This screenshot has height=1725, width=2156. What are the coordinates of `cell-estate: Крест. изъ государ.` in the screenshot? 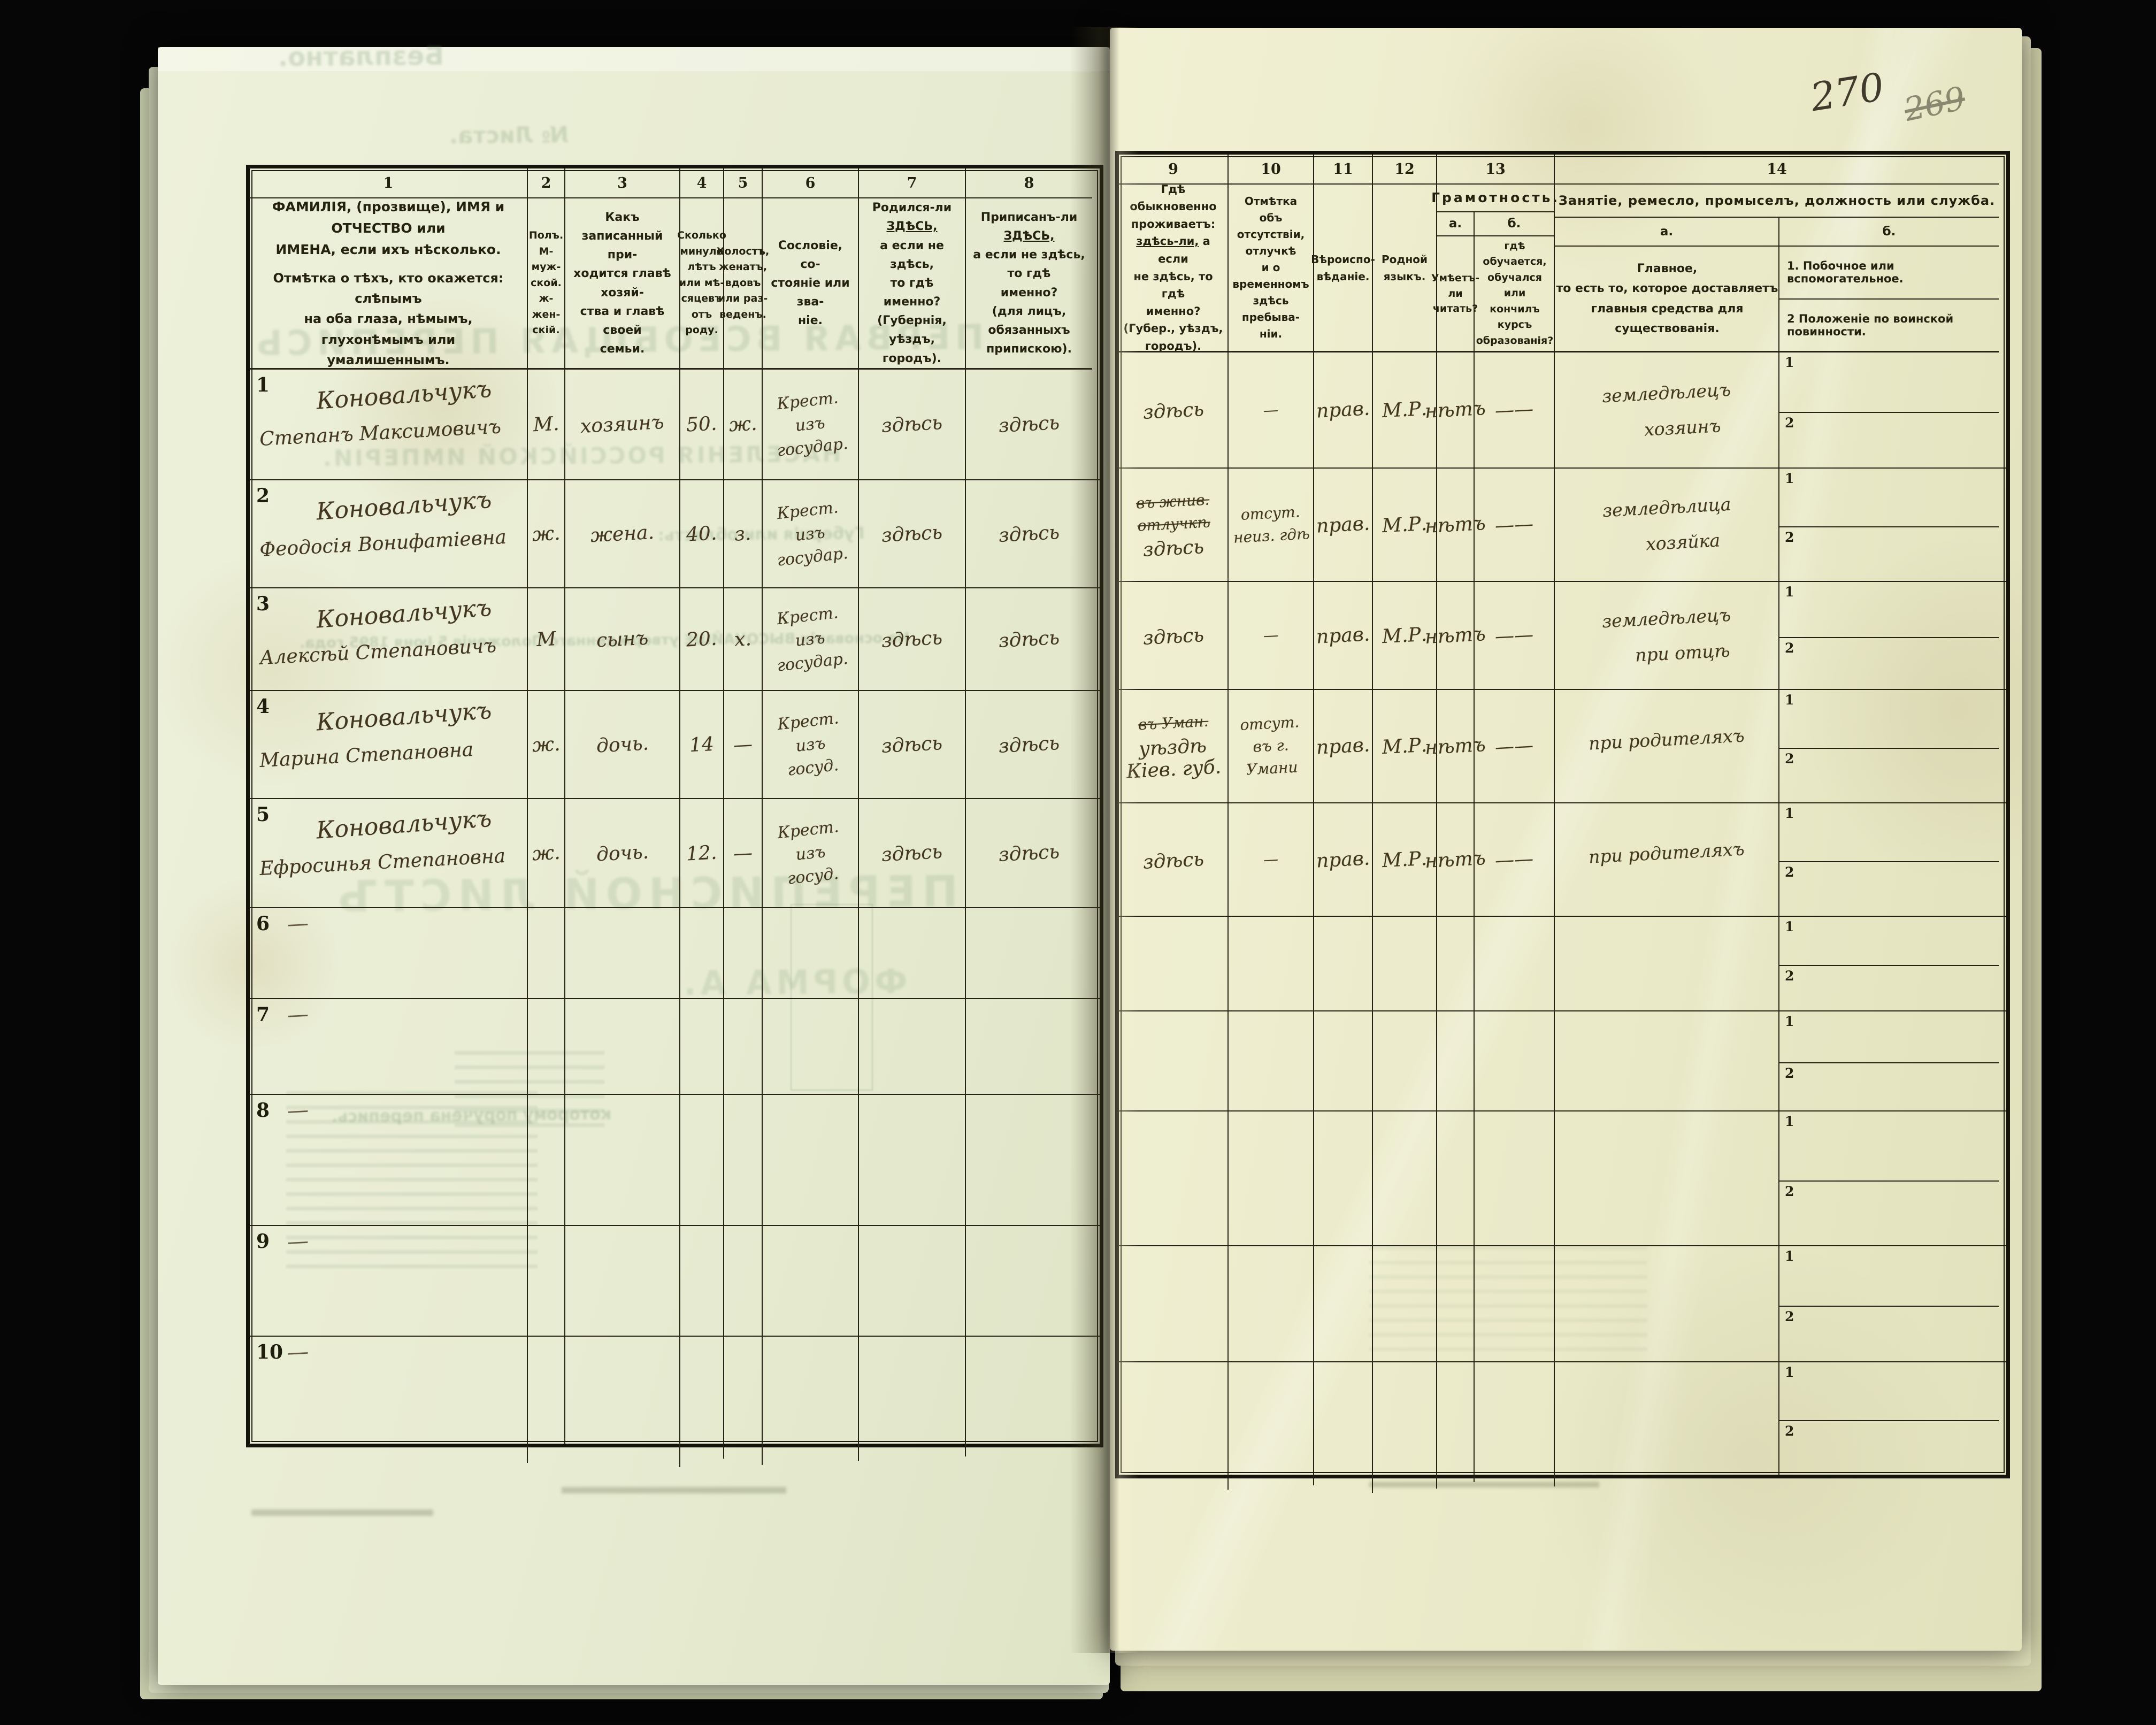 It's located at (811, 639).